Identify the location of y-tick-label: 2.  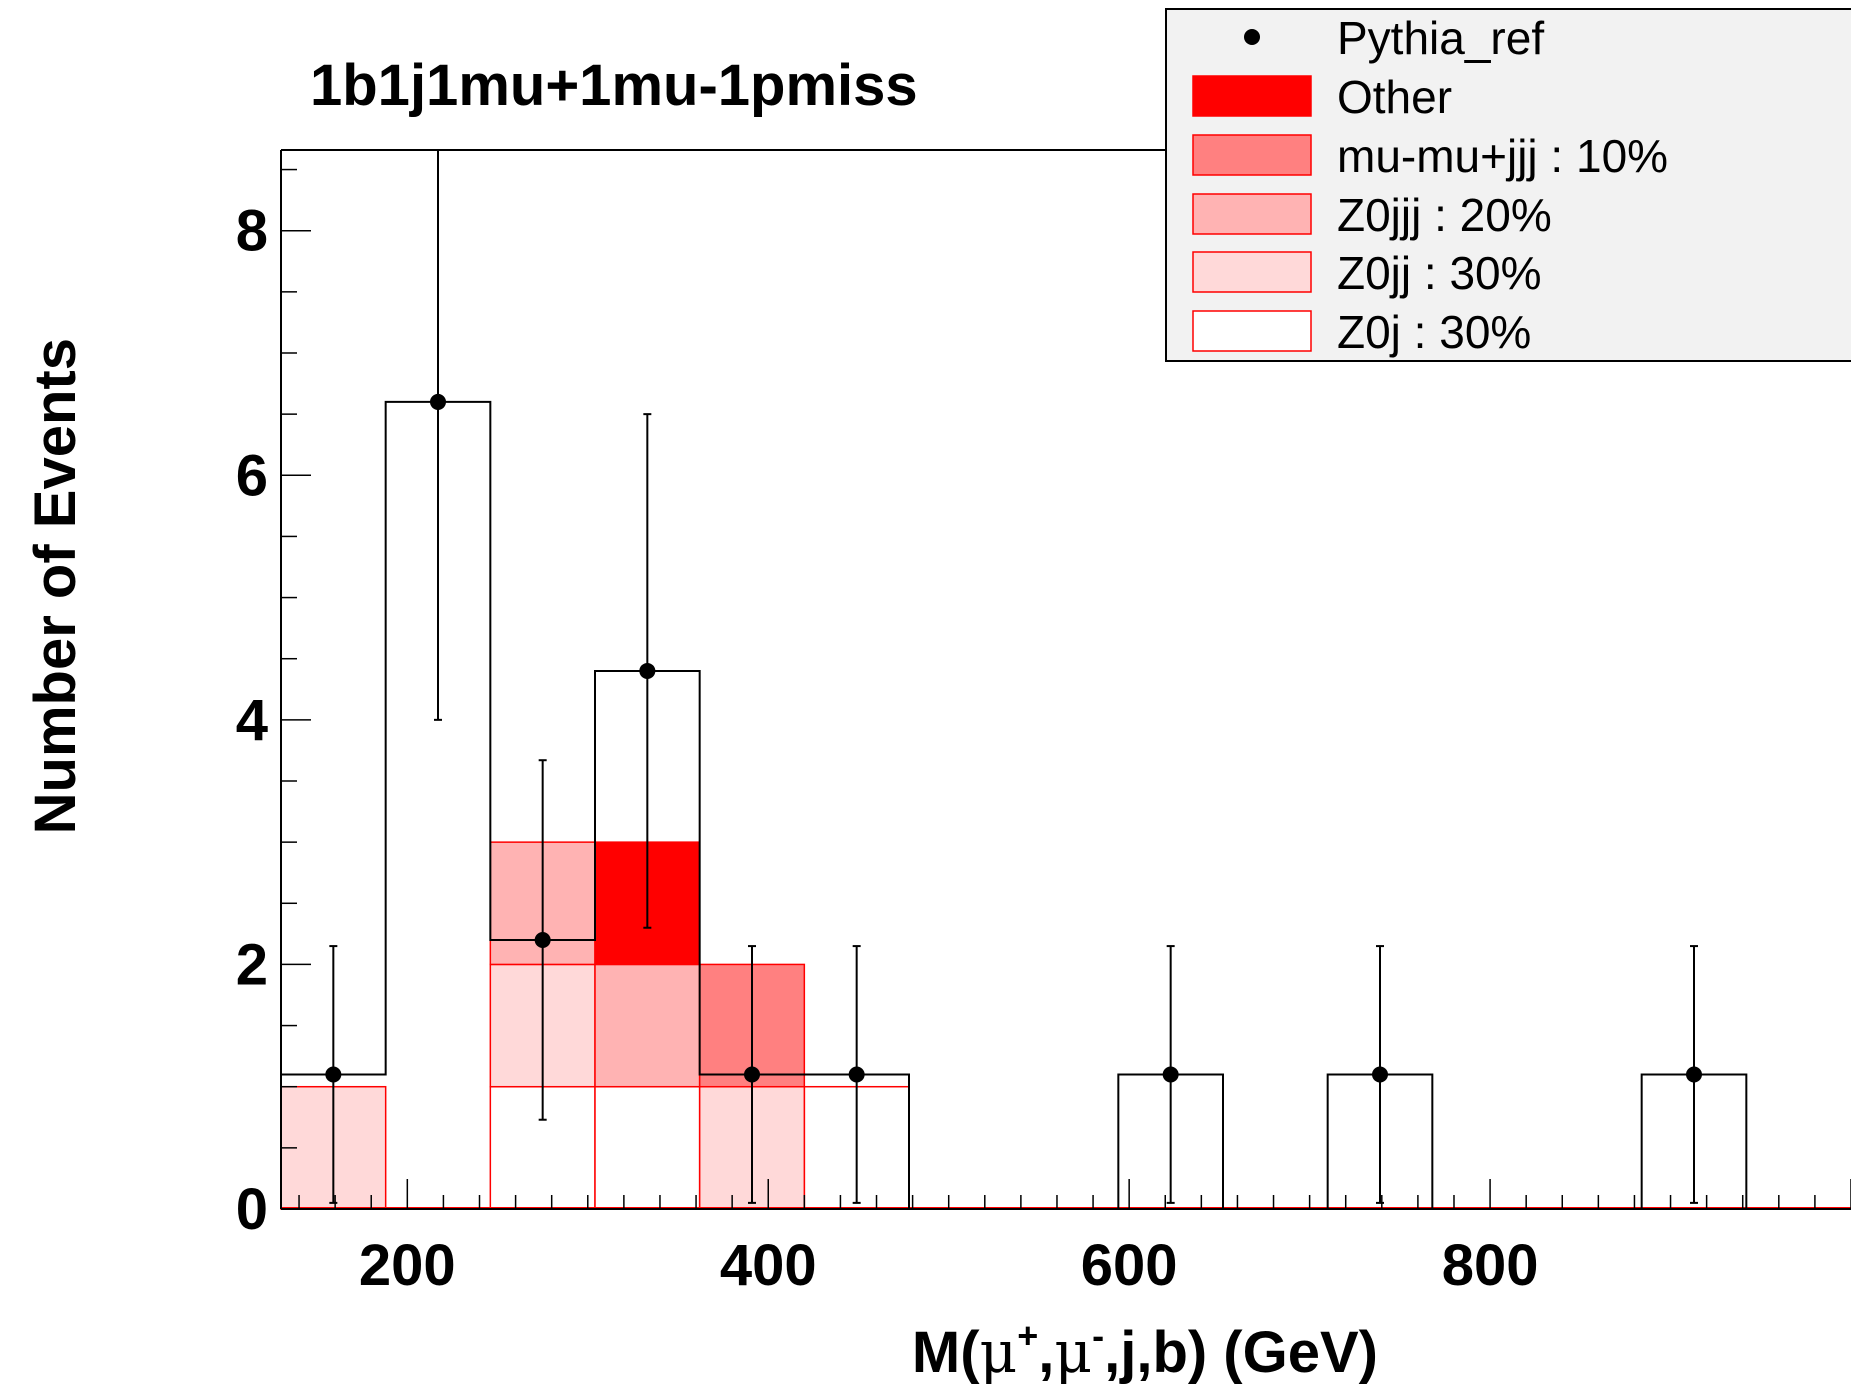
(252, 964).